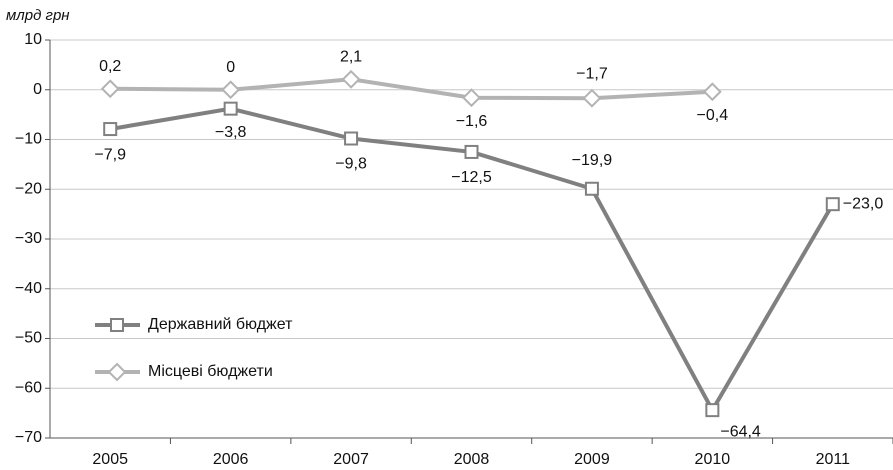 Image resolution: width=893 pixels, height=470 pixels. What do you see at coordinates (230, 67) in the screenshot?
I see `data-label: 0` at bounding box center [230, 67].